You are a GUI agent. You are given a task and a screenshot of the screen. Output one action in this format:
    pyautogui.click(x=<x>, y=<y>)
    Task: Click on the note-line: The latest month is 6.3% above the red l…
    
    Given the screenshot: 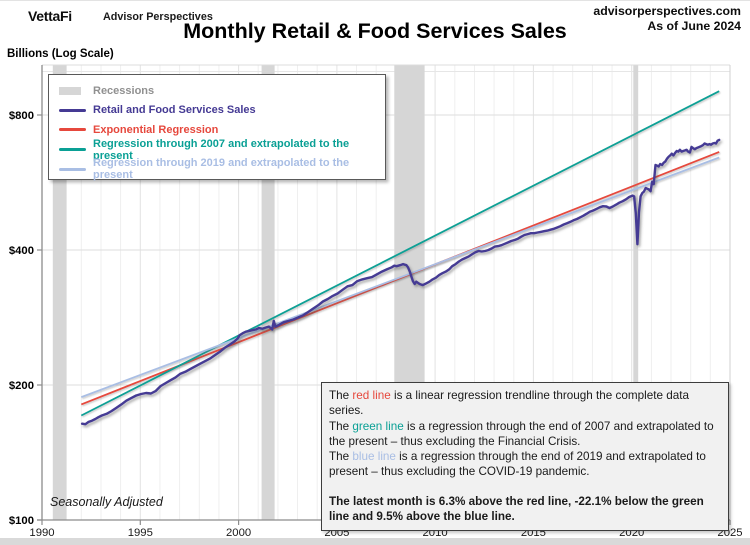 What is the action you would take?
    pyautogui.click(x=525, y=509)
    